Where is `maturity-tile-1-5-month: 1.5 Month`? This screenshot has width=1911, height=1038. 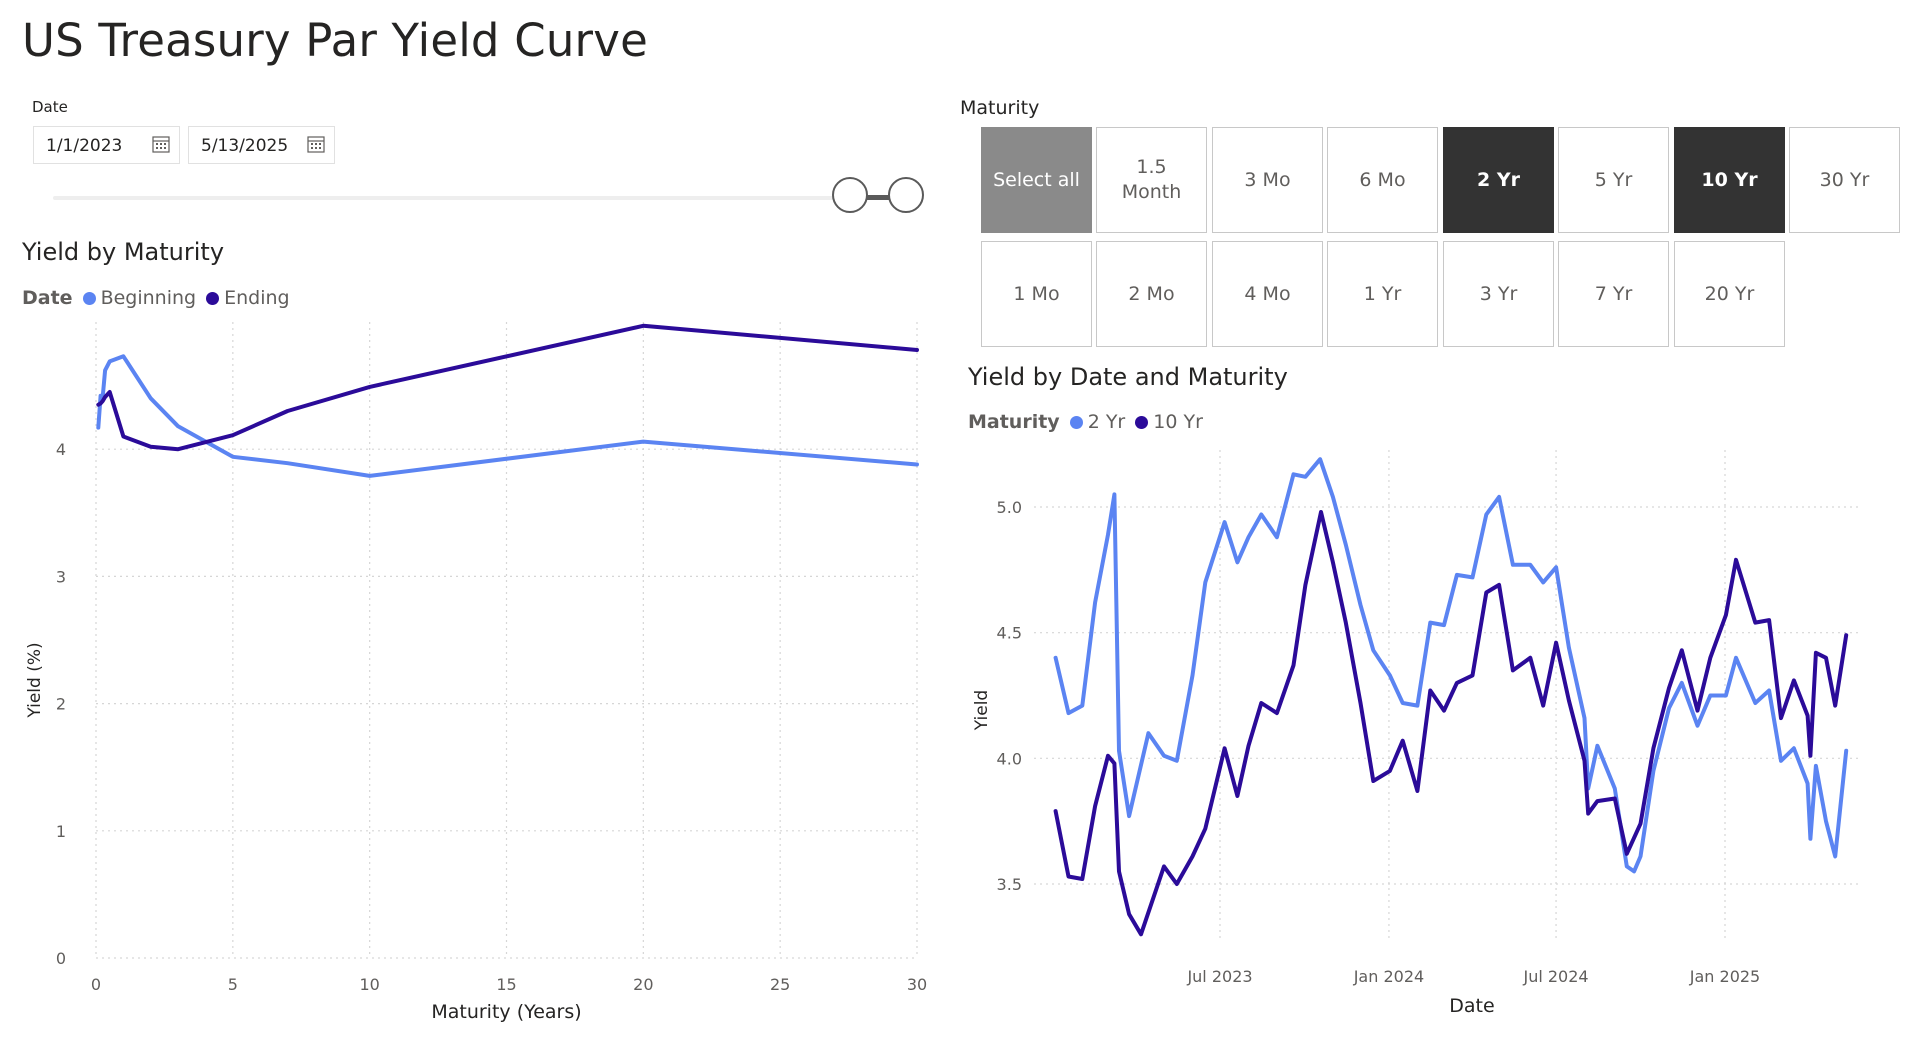 maturity-tile-1-5-month: 1.5 Month is located at coordinates (1151, 180).